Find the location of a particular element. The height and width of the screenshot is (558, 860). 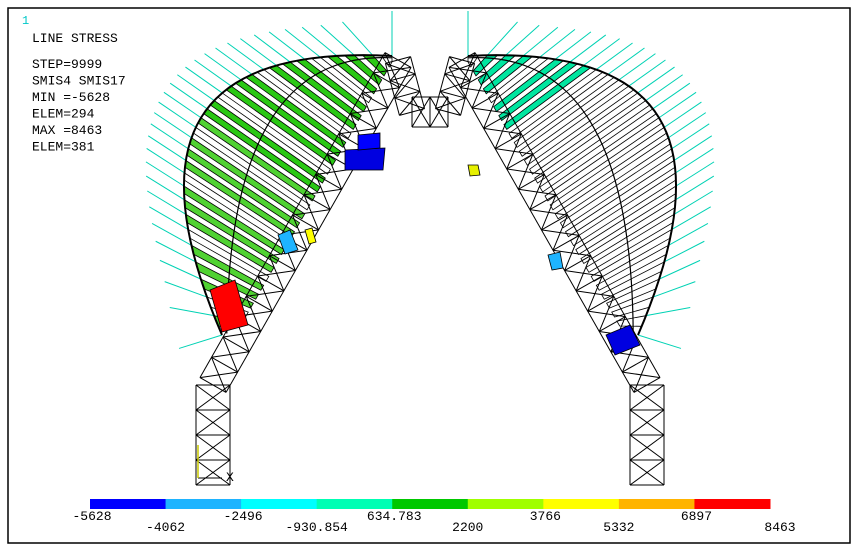

legend-label: 2200 is located at coordinates (467, 527).